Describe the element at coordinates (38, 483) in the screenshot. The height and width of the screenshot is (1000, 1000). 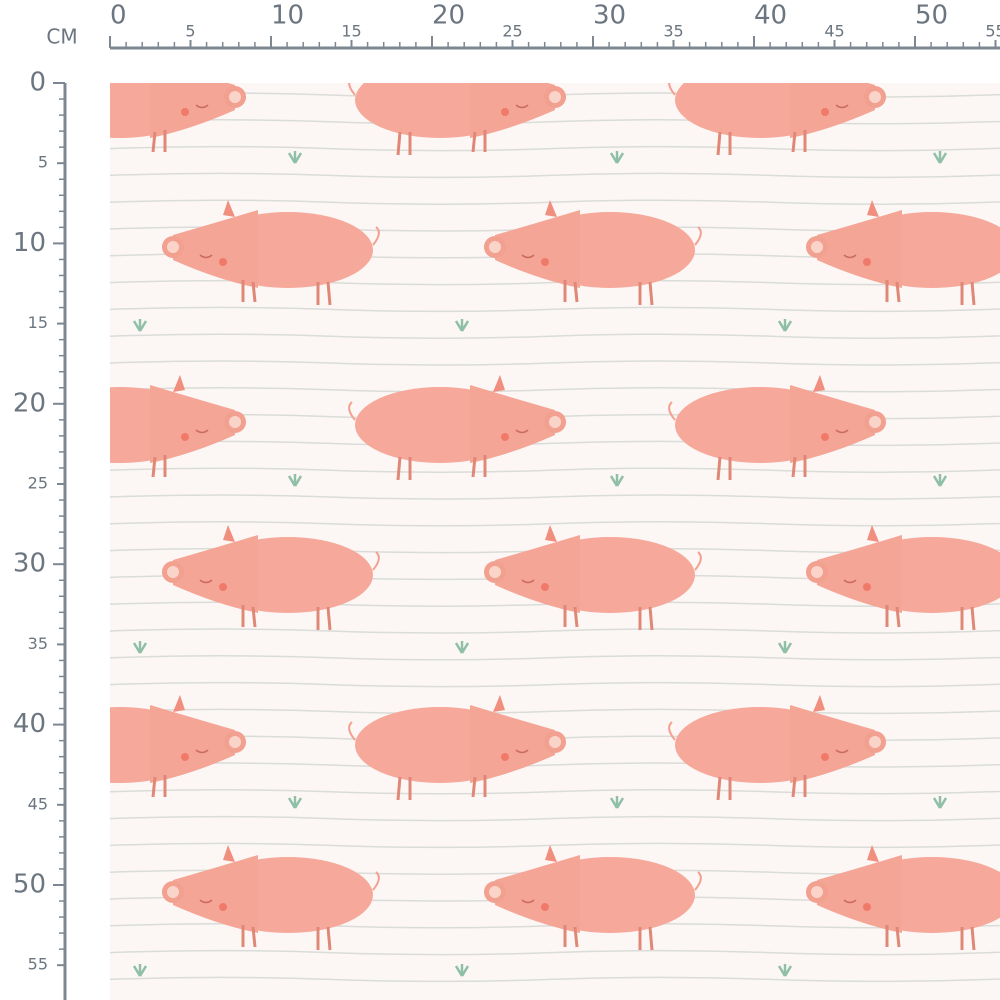
I see `left-label: 25` at that location.